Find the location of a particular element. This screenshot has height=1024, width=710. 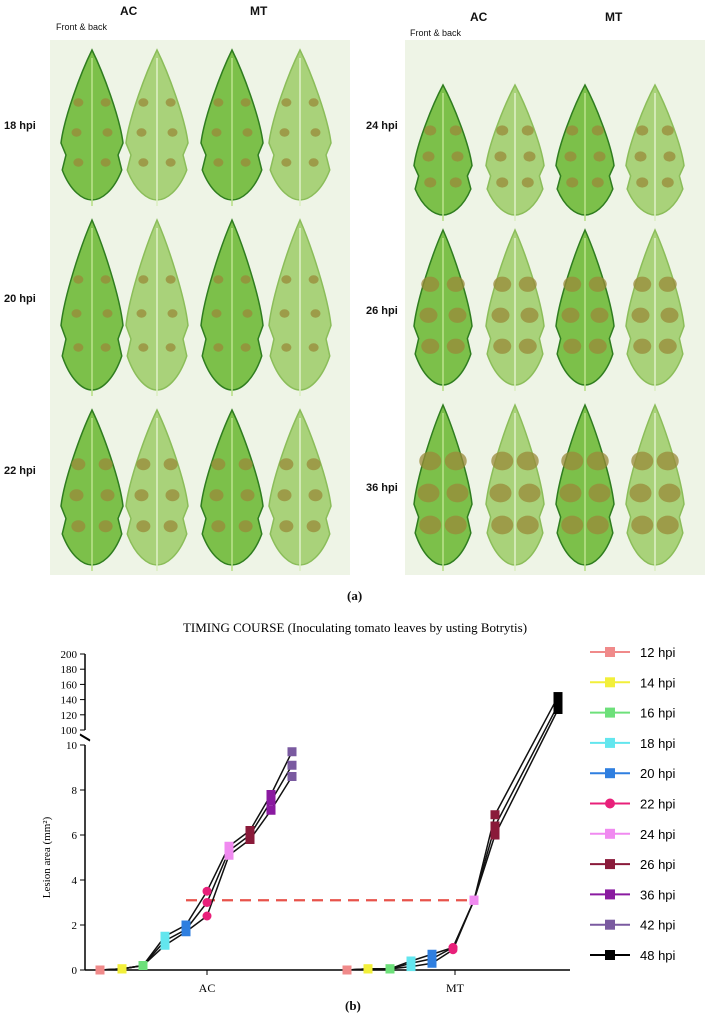

legend-label: 42 hpi is located at coordinates (658, 925).